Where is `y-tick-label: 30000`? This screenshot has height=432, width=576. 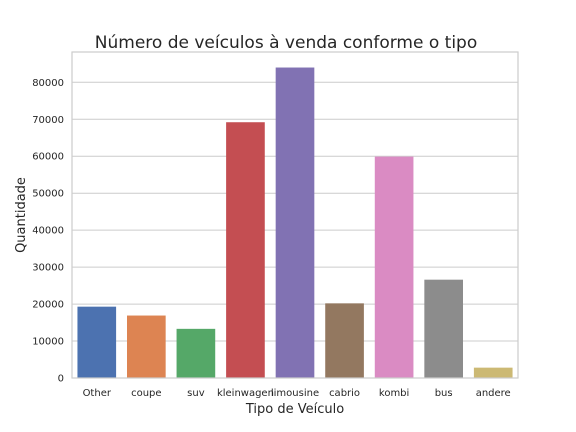 y-tick-label: 30000 is located at coordinates (48, 268).